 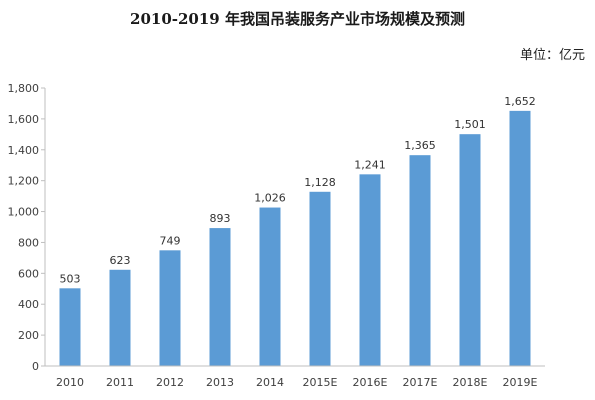 What do you see at coordinates (520, 382) in the screenshot?
I see `x-tick-label: 2019E` at bounding box center [520, 382].